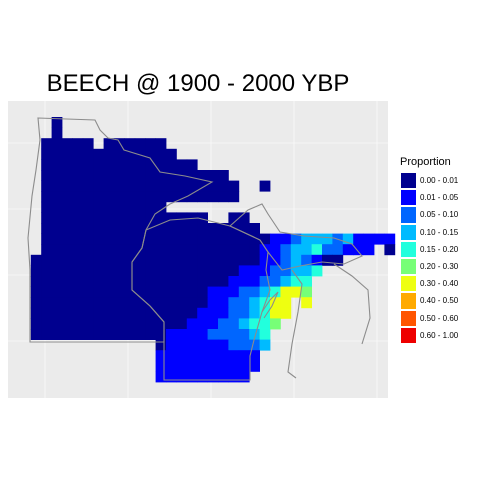 The height and width of the screenshot is (480, 480). I want to click on legend-item: 0.40 - 0.50, so click(440, 300).